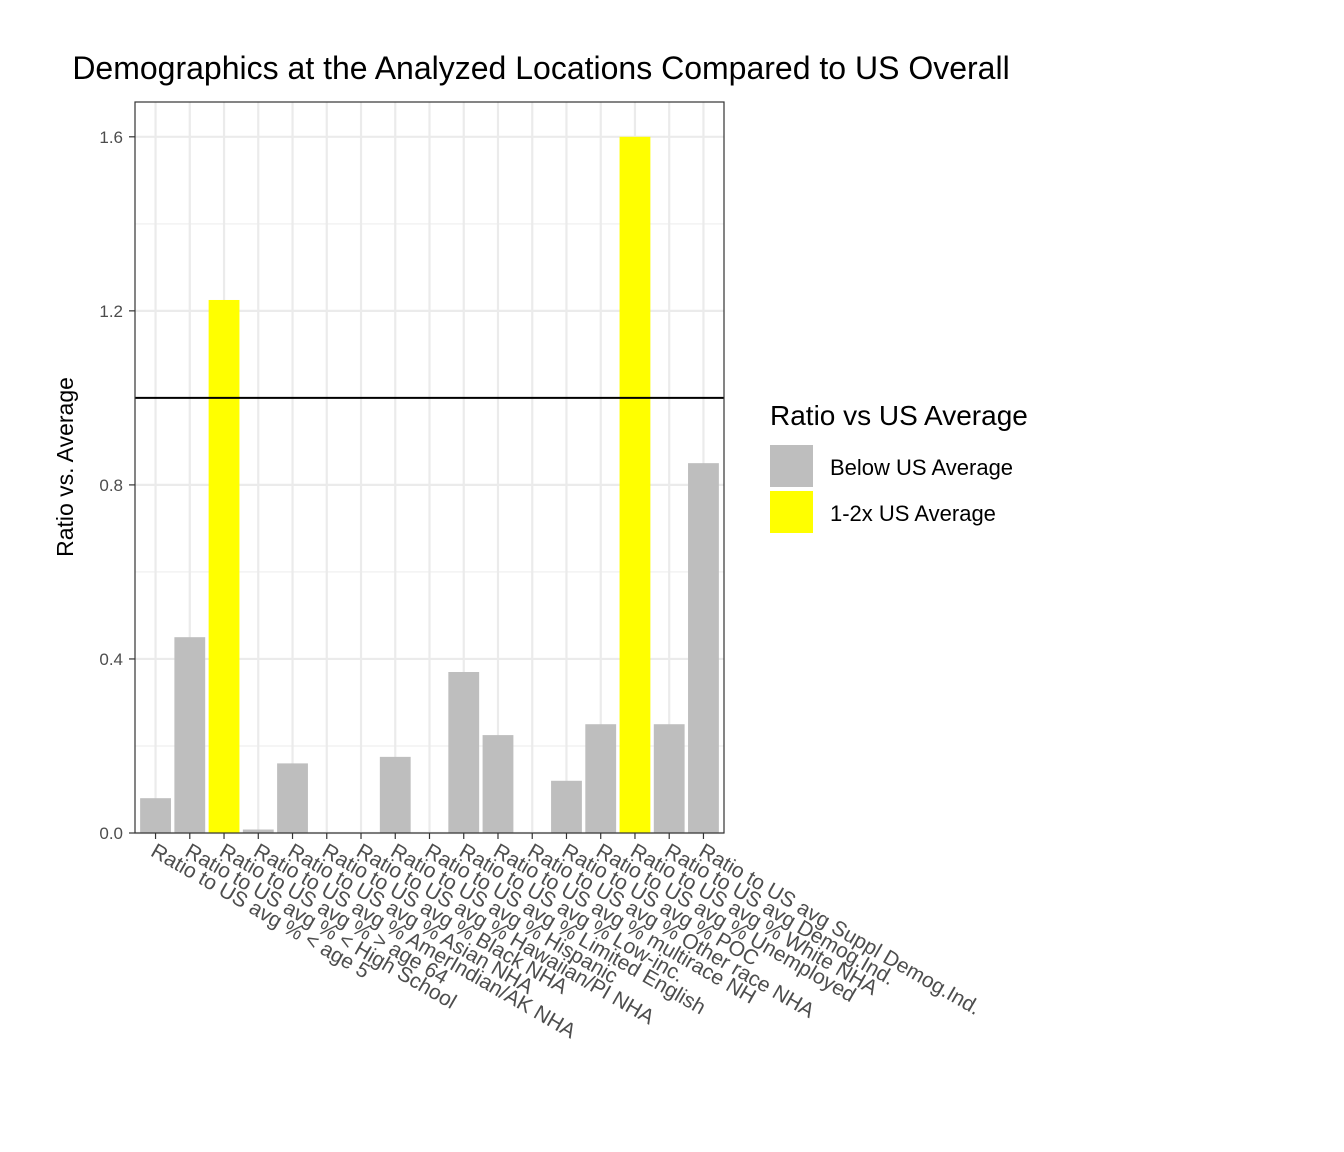 The width and height of the screenshot is (1344, 1152). Describe the element at coordinates (921, 467) in the screenshot. I see `legend-label-below-us-average: Below US Average` at that location.